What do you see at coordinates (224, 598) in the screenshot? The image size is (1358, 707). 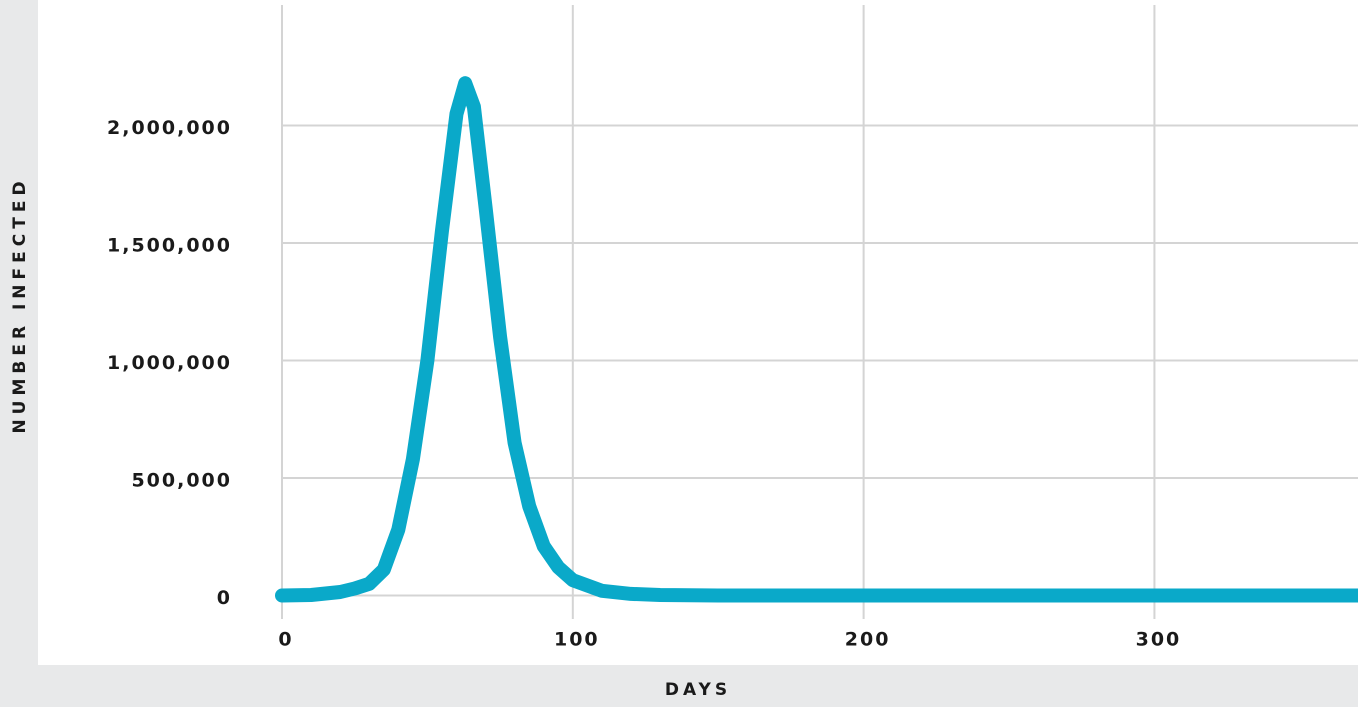 I see `y-tick-label: 0` at bounding box center [224, 598].